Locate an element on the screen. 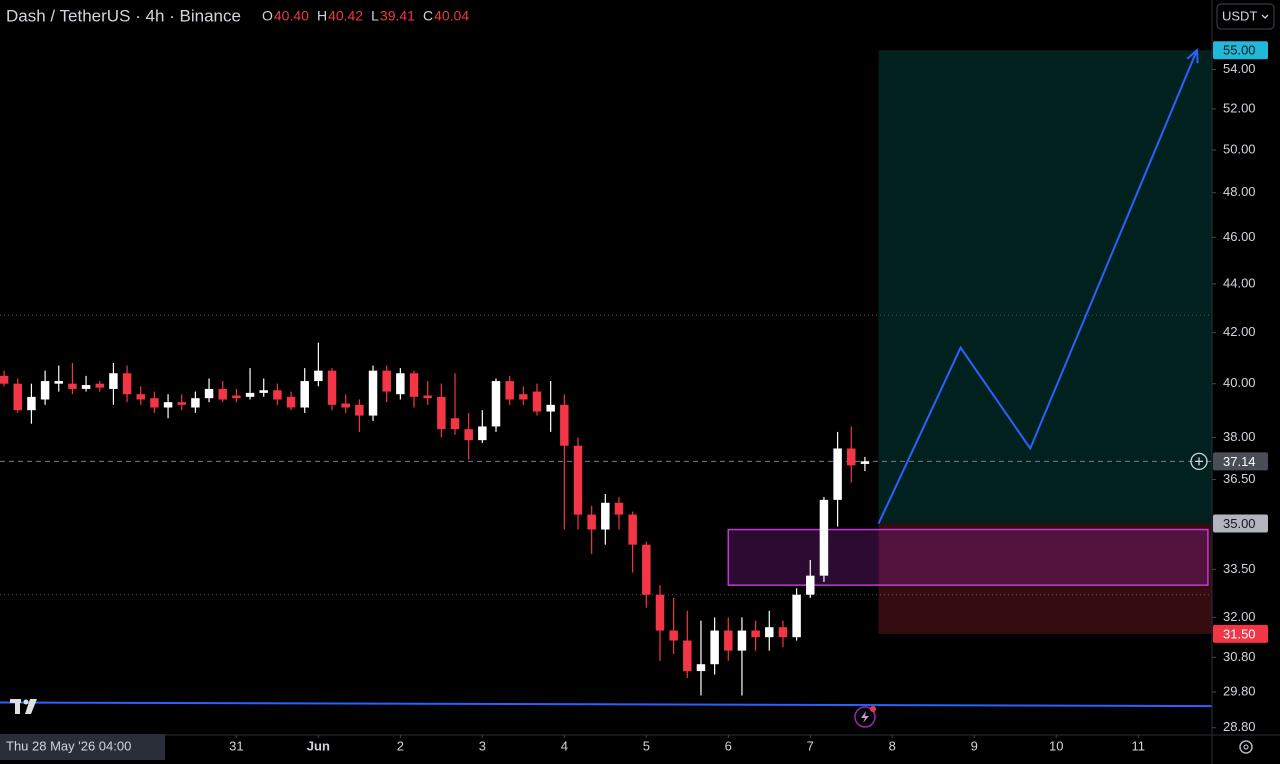  y-tick-label: 52.00 is located at coordinates (1239, 107).